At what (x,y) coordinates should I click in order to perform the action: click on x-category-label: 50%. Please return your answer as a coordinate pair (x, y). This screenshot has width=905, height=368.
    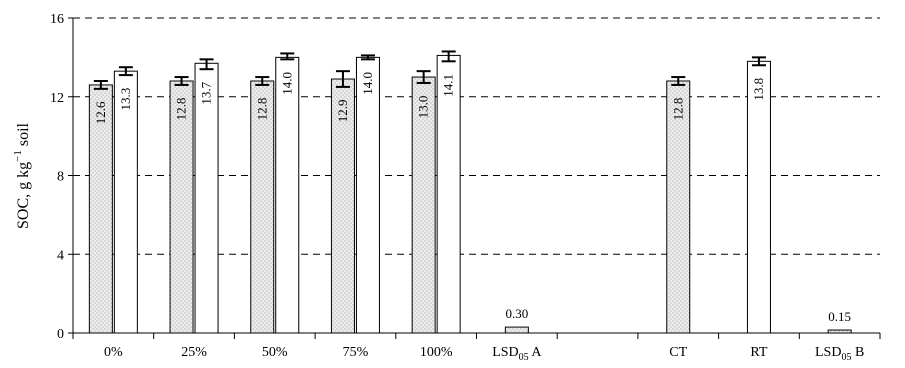
    Looking at the image, I should click on (275, 352).